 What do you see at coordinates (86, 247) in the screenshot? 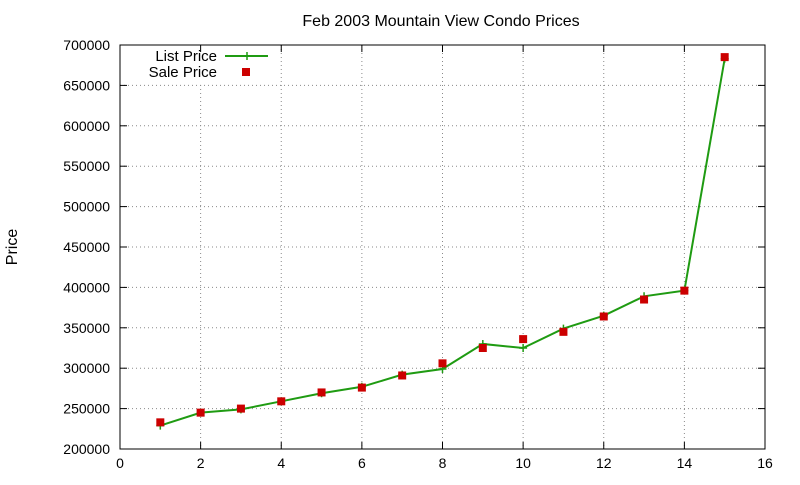
I see `y-tick-label: 450000` at bounding box center [86, 247].